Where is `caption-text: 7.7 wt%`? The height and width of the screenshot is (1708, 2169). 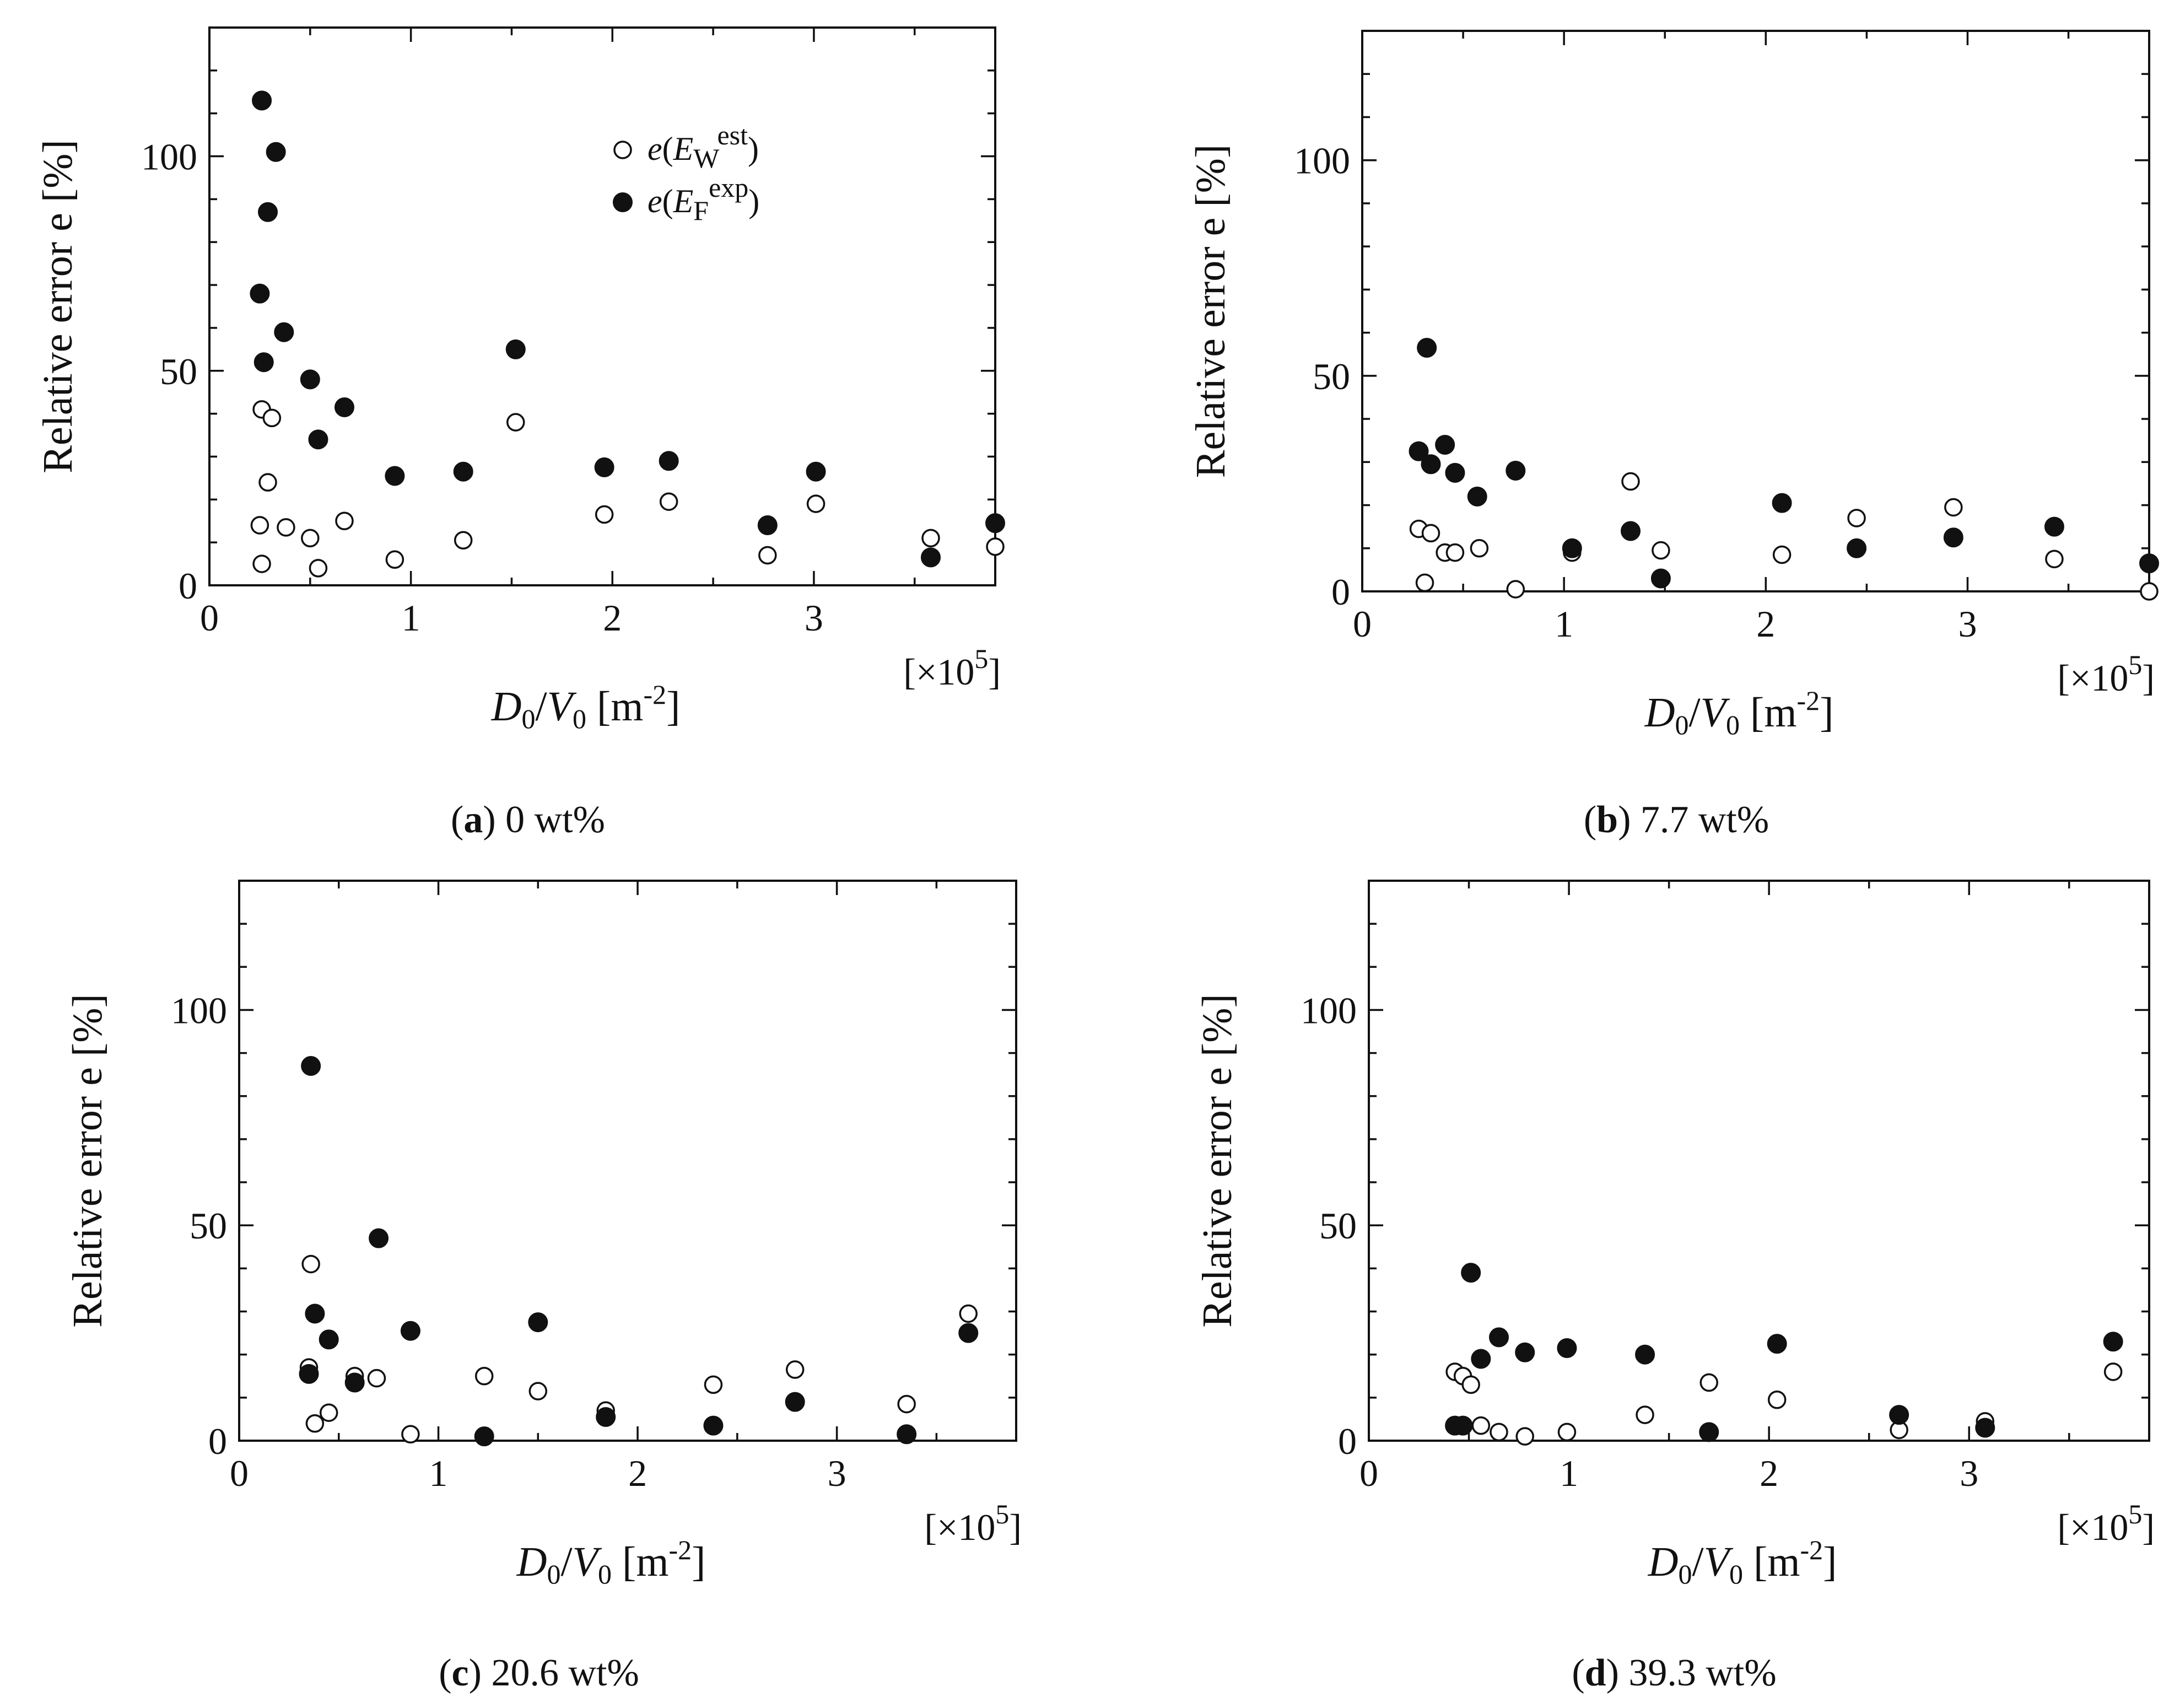
caption-text: 7.7 wt% is located at coordinates (1700, 820).